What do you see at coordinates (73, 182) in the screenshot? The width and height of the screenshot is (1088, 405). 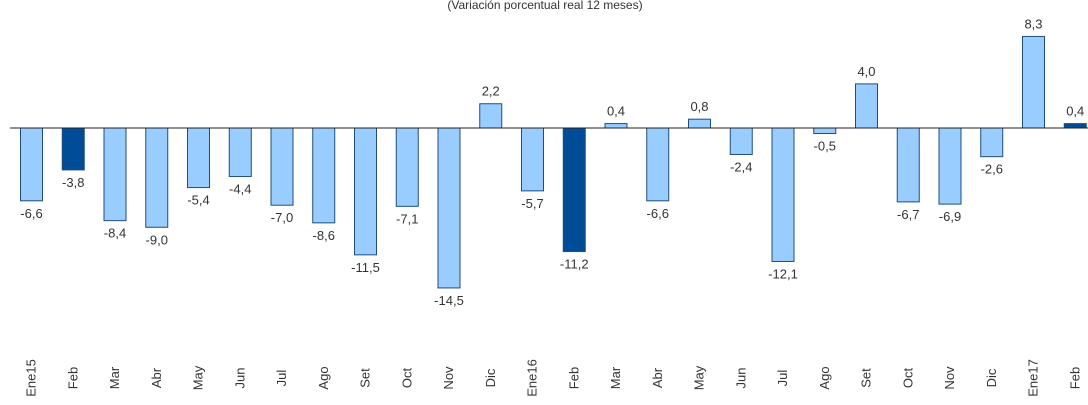 I see `value-label: -3,8` at bounding box center [73, 182].